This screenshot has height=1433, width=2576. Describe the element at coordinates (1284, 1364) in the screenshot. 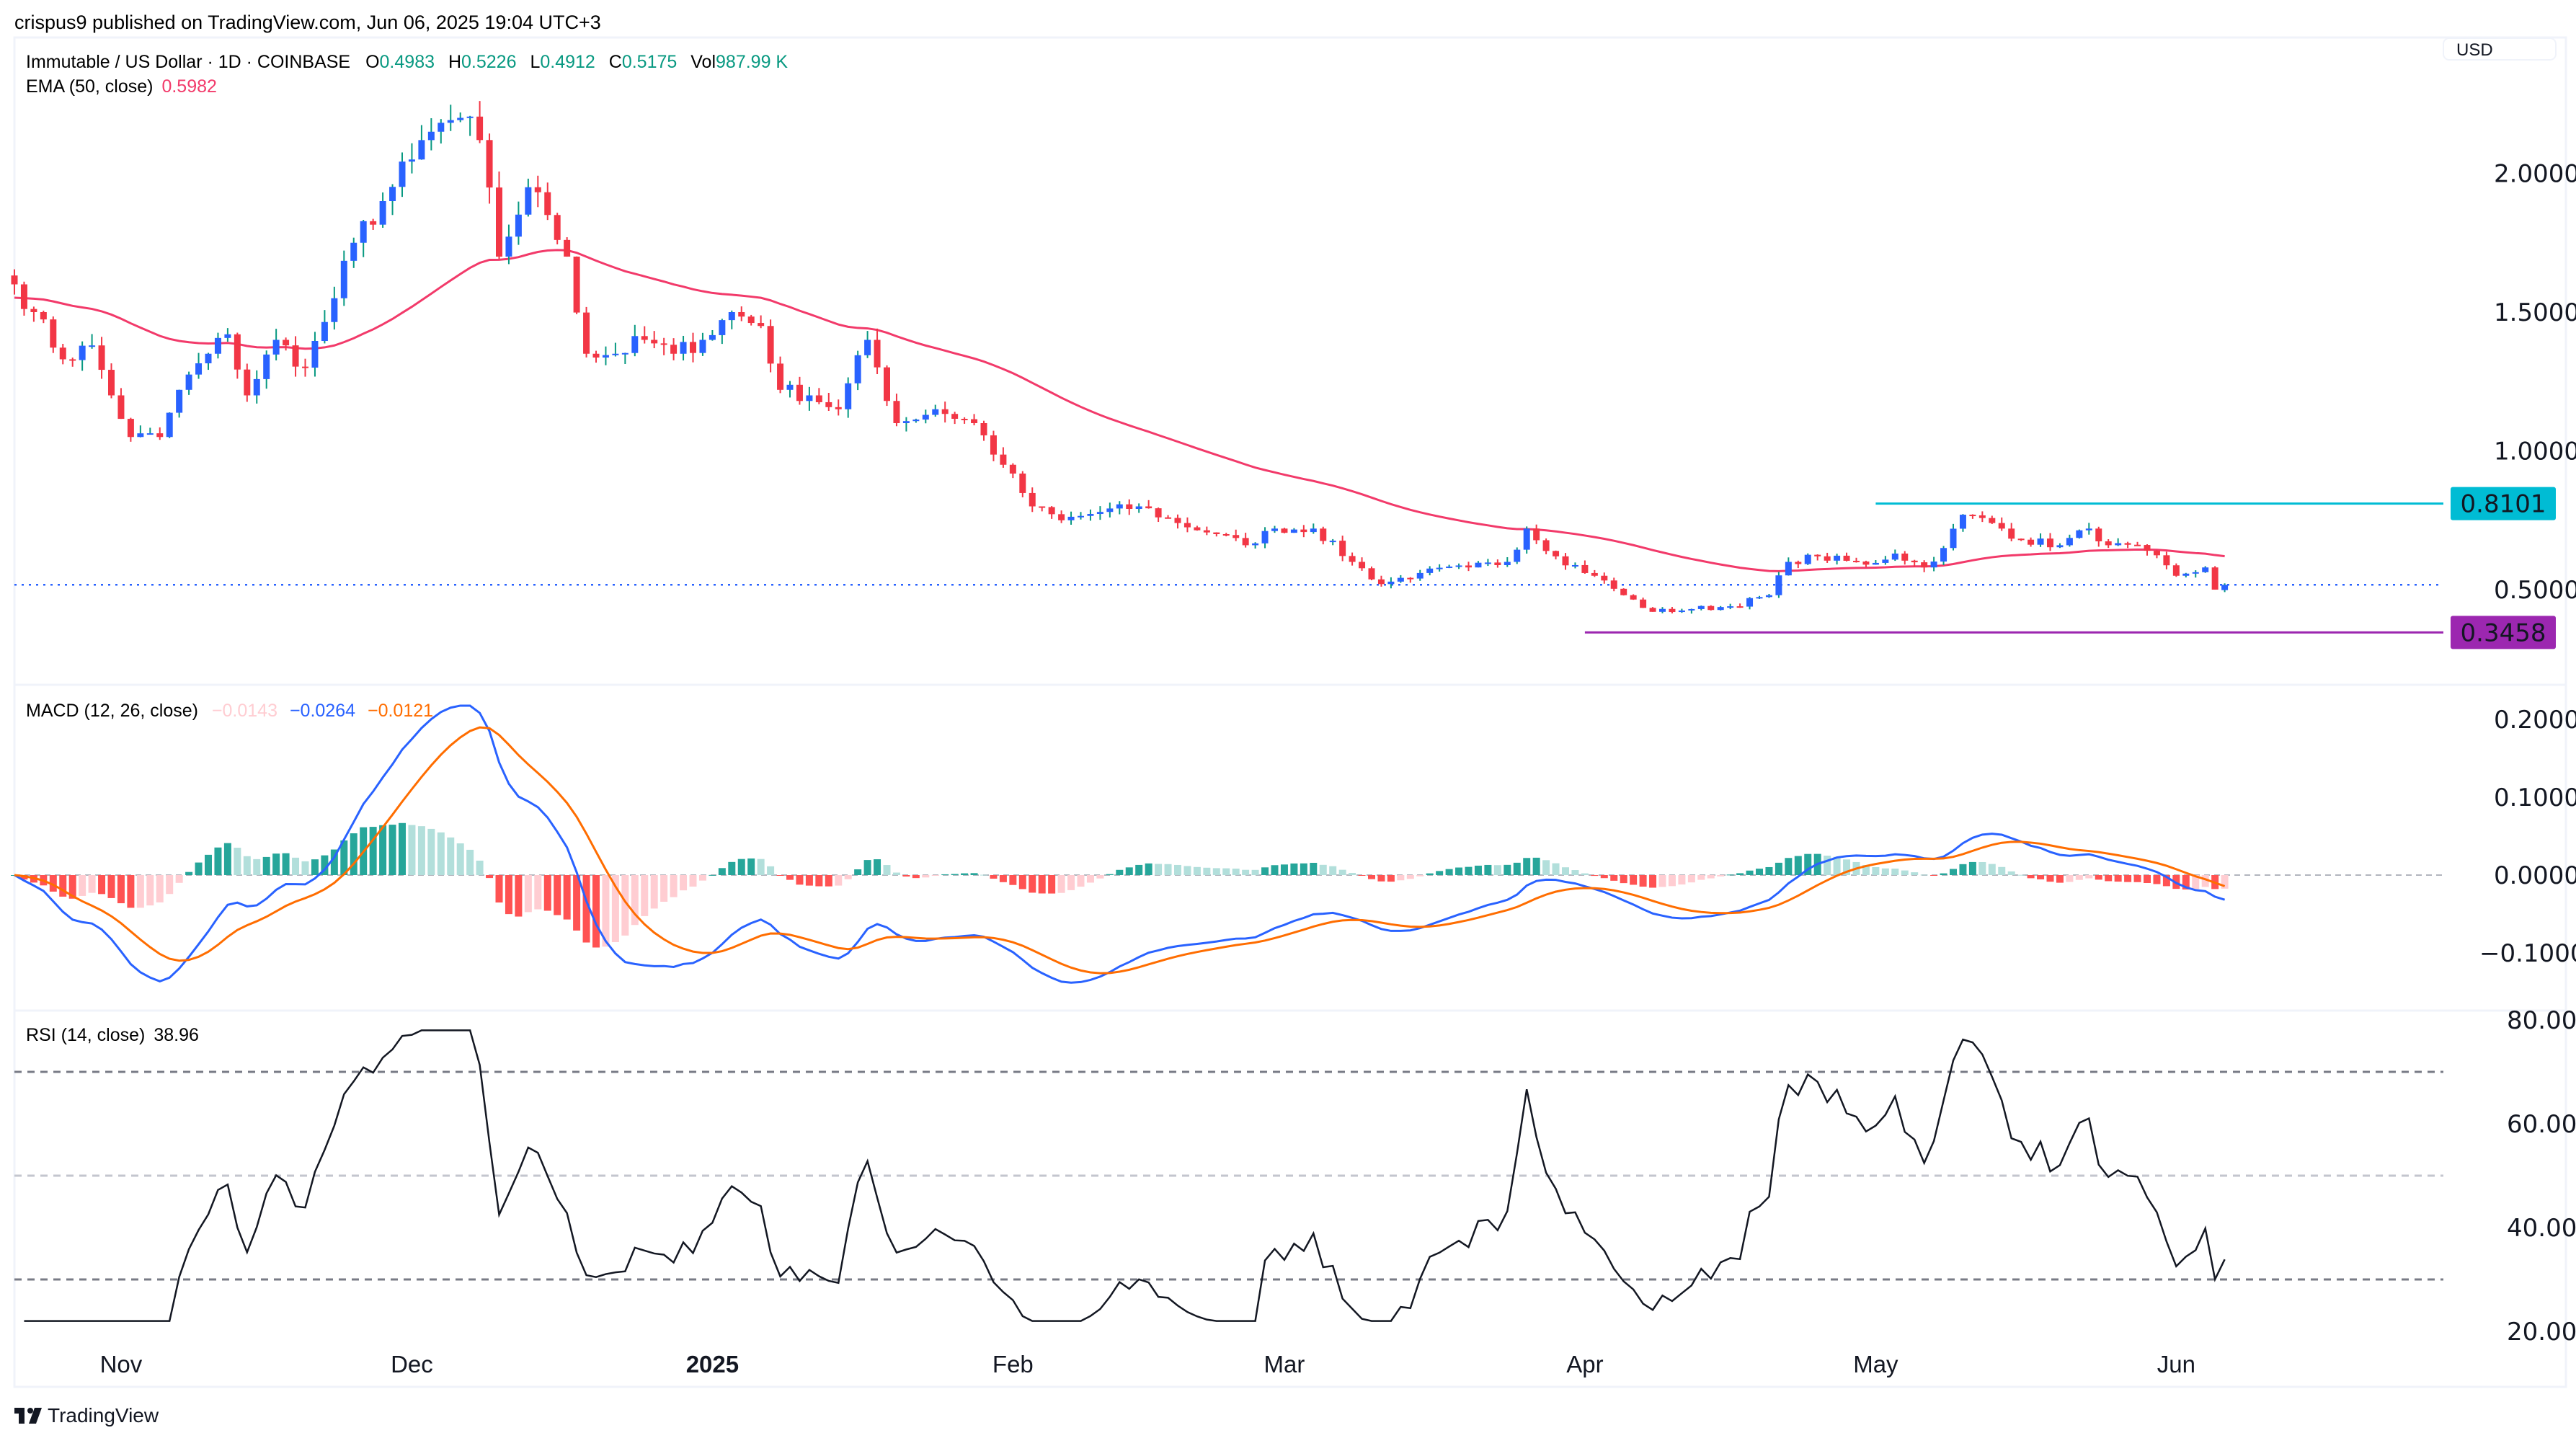

I see `time-tick-label: Mar` at that location.